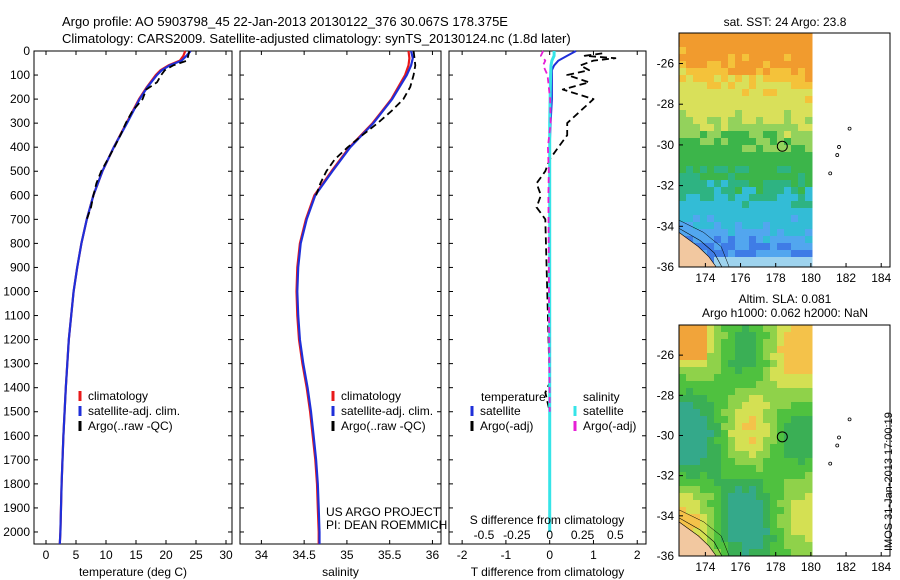 The width and height of the screenshot is (900, 580). I want to click on y-tick-label: 1100, so click(17, 316).